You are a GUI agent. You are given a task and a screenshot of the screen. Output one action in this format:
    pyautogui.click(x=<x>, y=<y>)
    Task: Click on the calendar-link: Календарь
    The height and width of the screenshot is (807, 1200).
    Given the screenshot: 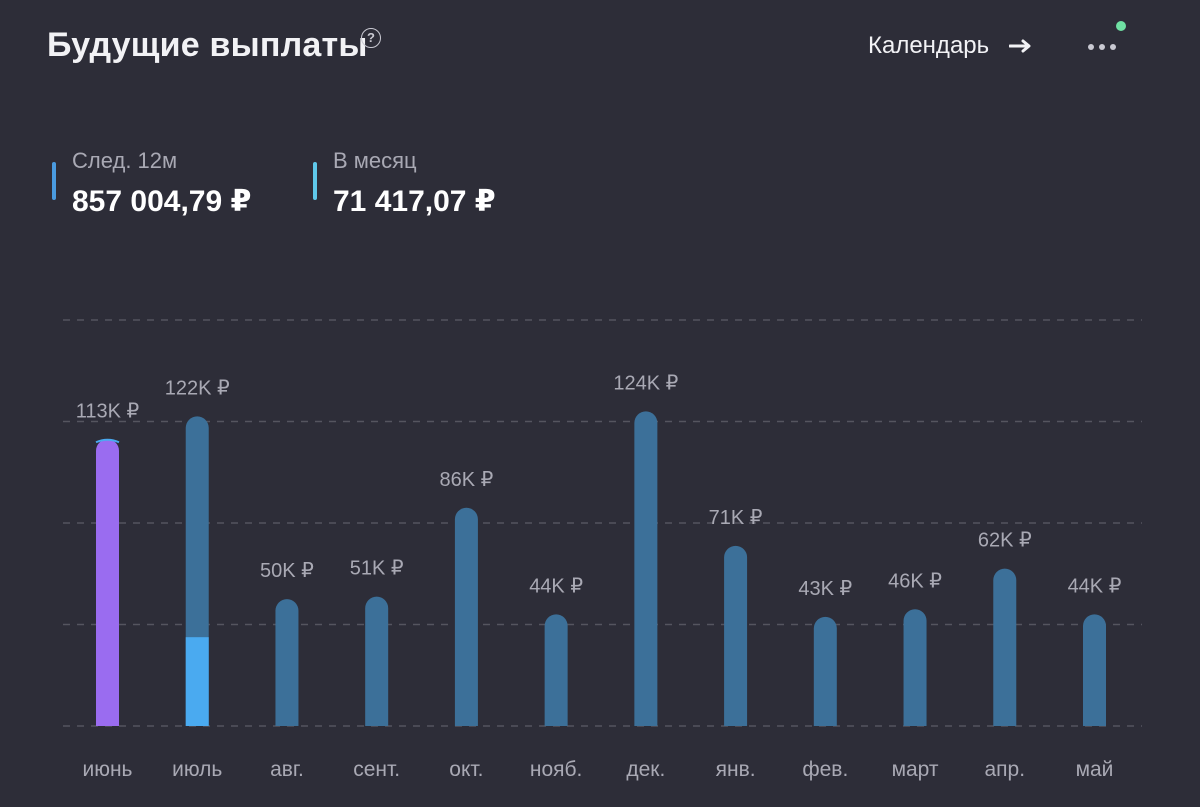 What is the action you would take?
    pyautogui.click(x=950, y=46)
    